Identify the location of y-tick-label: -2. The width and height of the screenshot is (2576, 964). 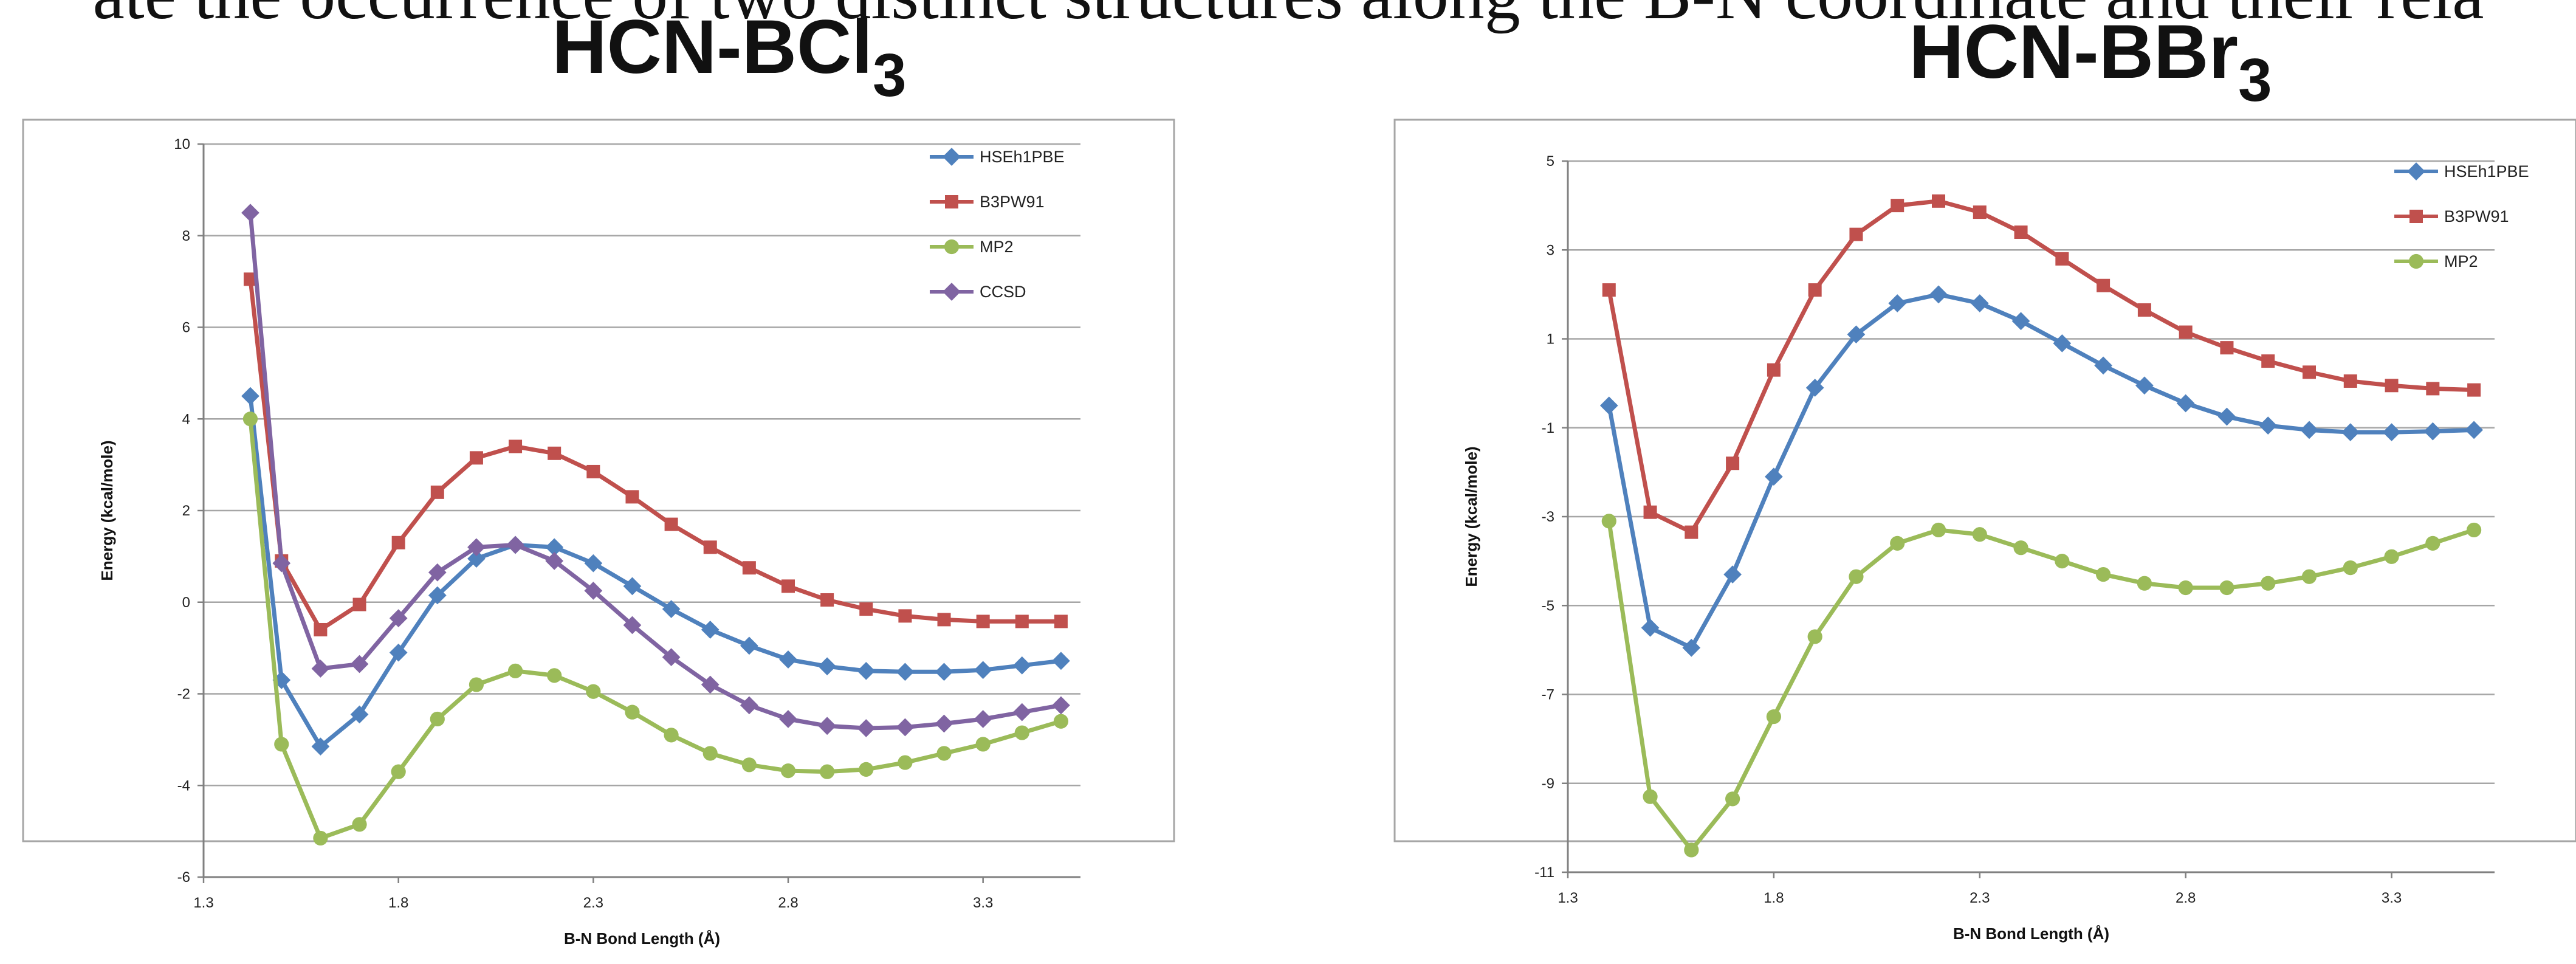
(183, 695).